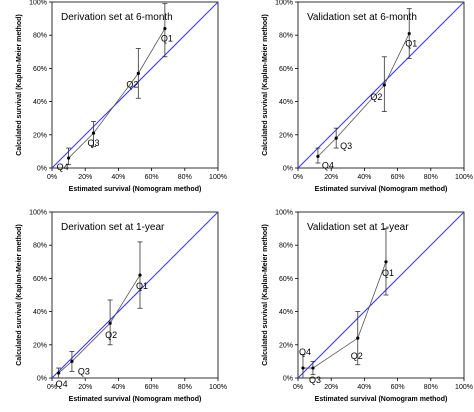 The width and height of the screenshot is (474, 412). I want to click on panel-title: Validation set at 6-month, so click(362, 17).